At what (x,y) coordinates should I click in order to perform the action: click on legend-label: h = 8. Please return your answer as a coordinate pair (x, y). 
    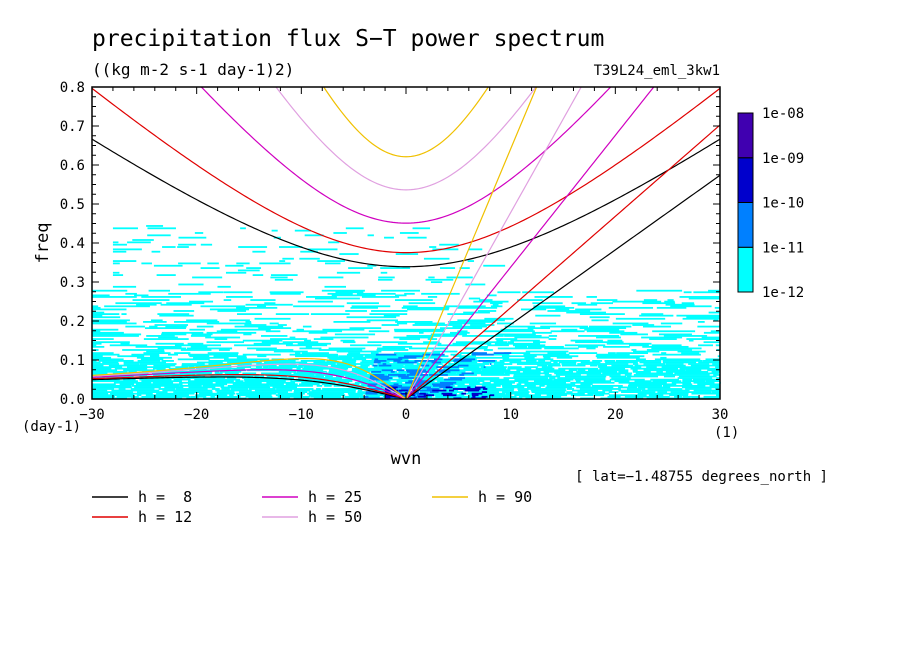
    Looking at the image, I should click on (165, 497).